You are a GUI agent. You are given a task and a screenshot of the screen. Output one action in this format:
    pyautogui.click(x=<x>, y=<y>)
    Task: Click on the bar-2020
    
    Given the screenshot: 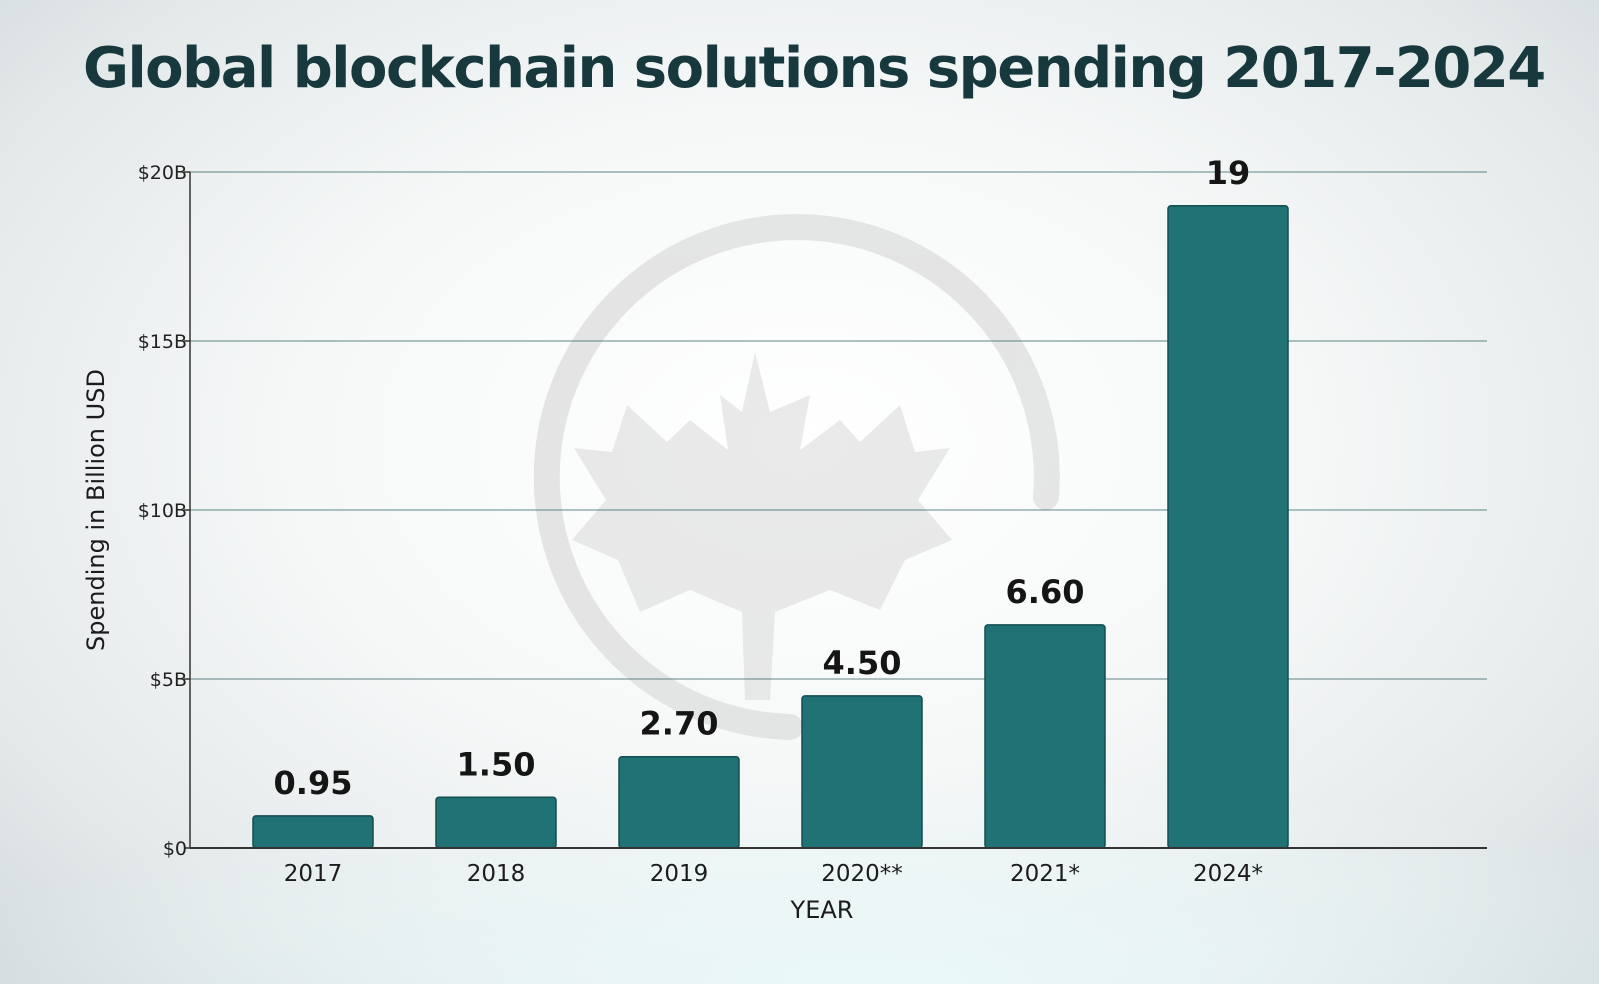 What is the action you would take?
    pyautogui.click(x=862, y=772)
    